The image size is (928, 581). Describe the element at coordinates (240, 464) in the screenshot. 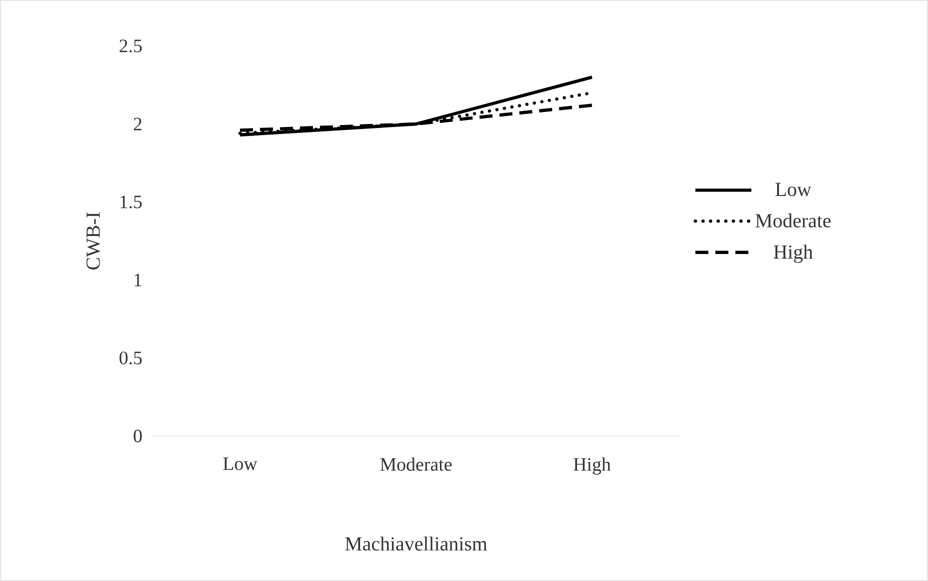

I see `x-tick-label: Low` at that location.